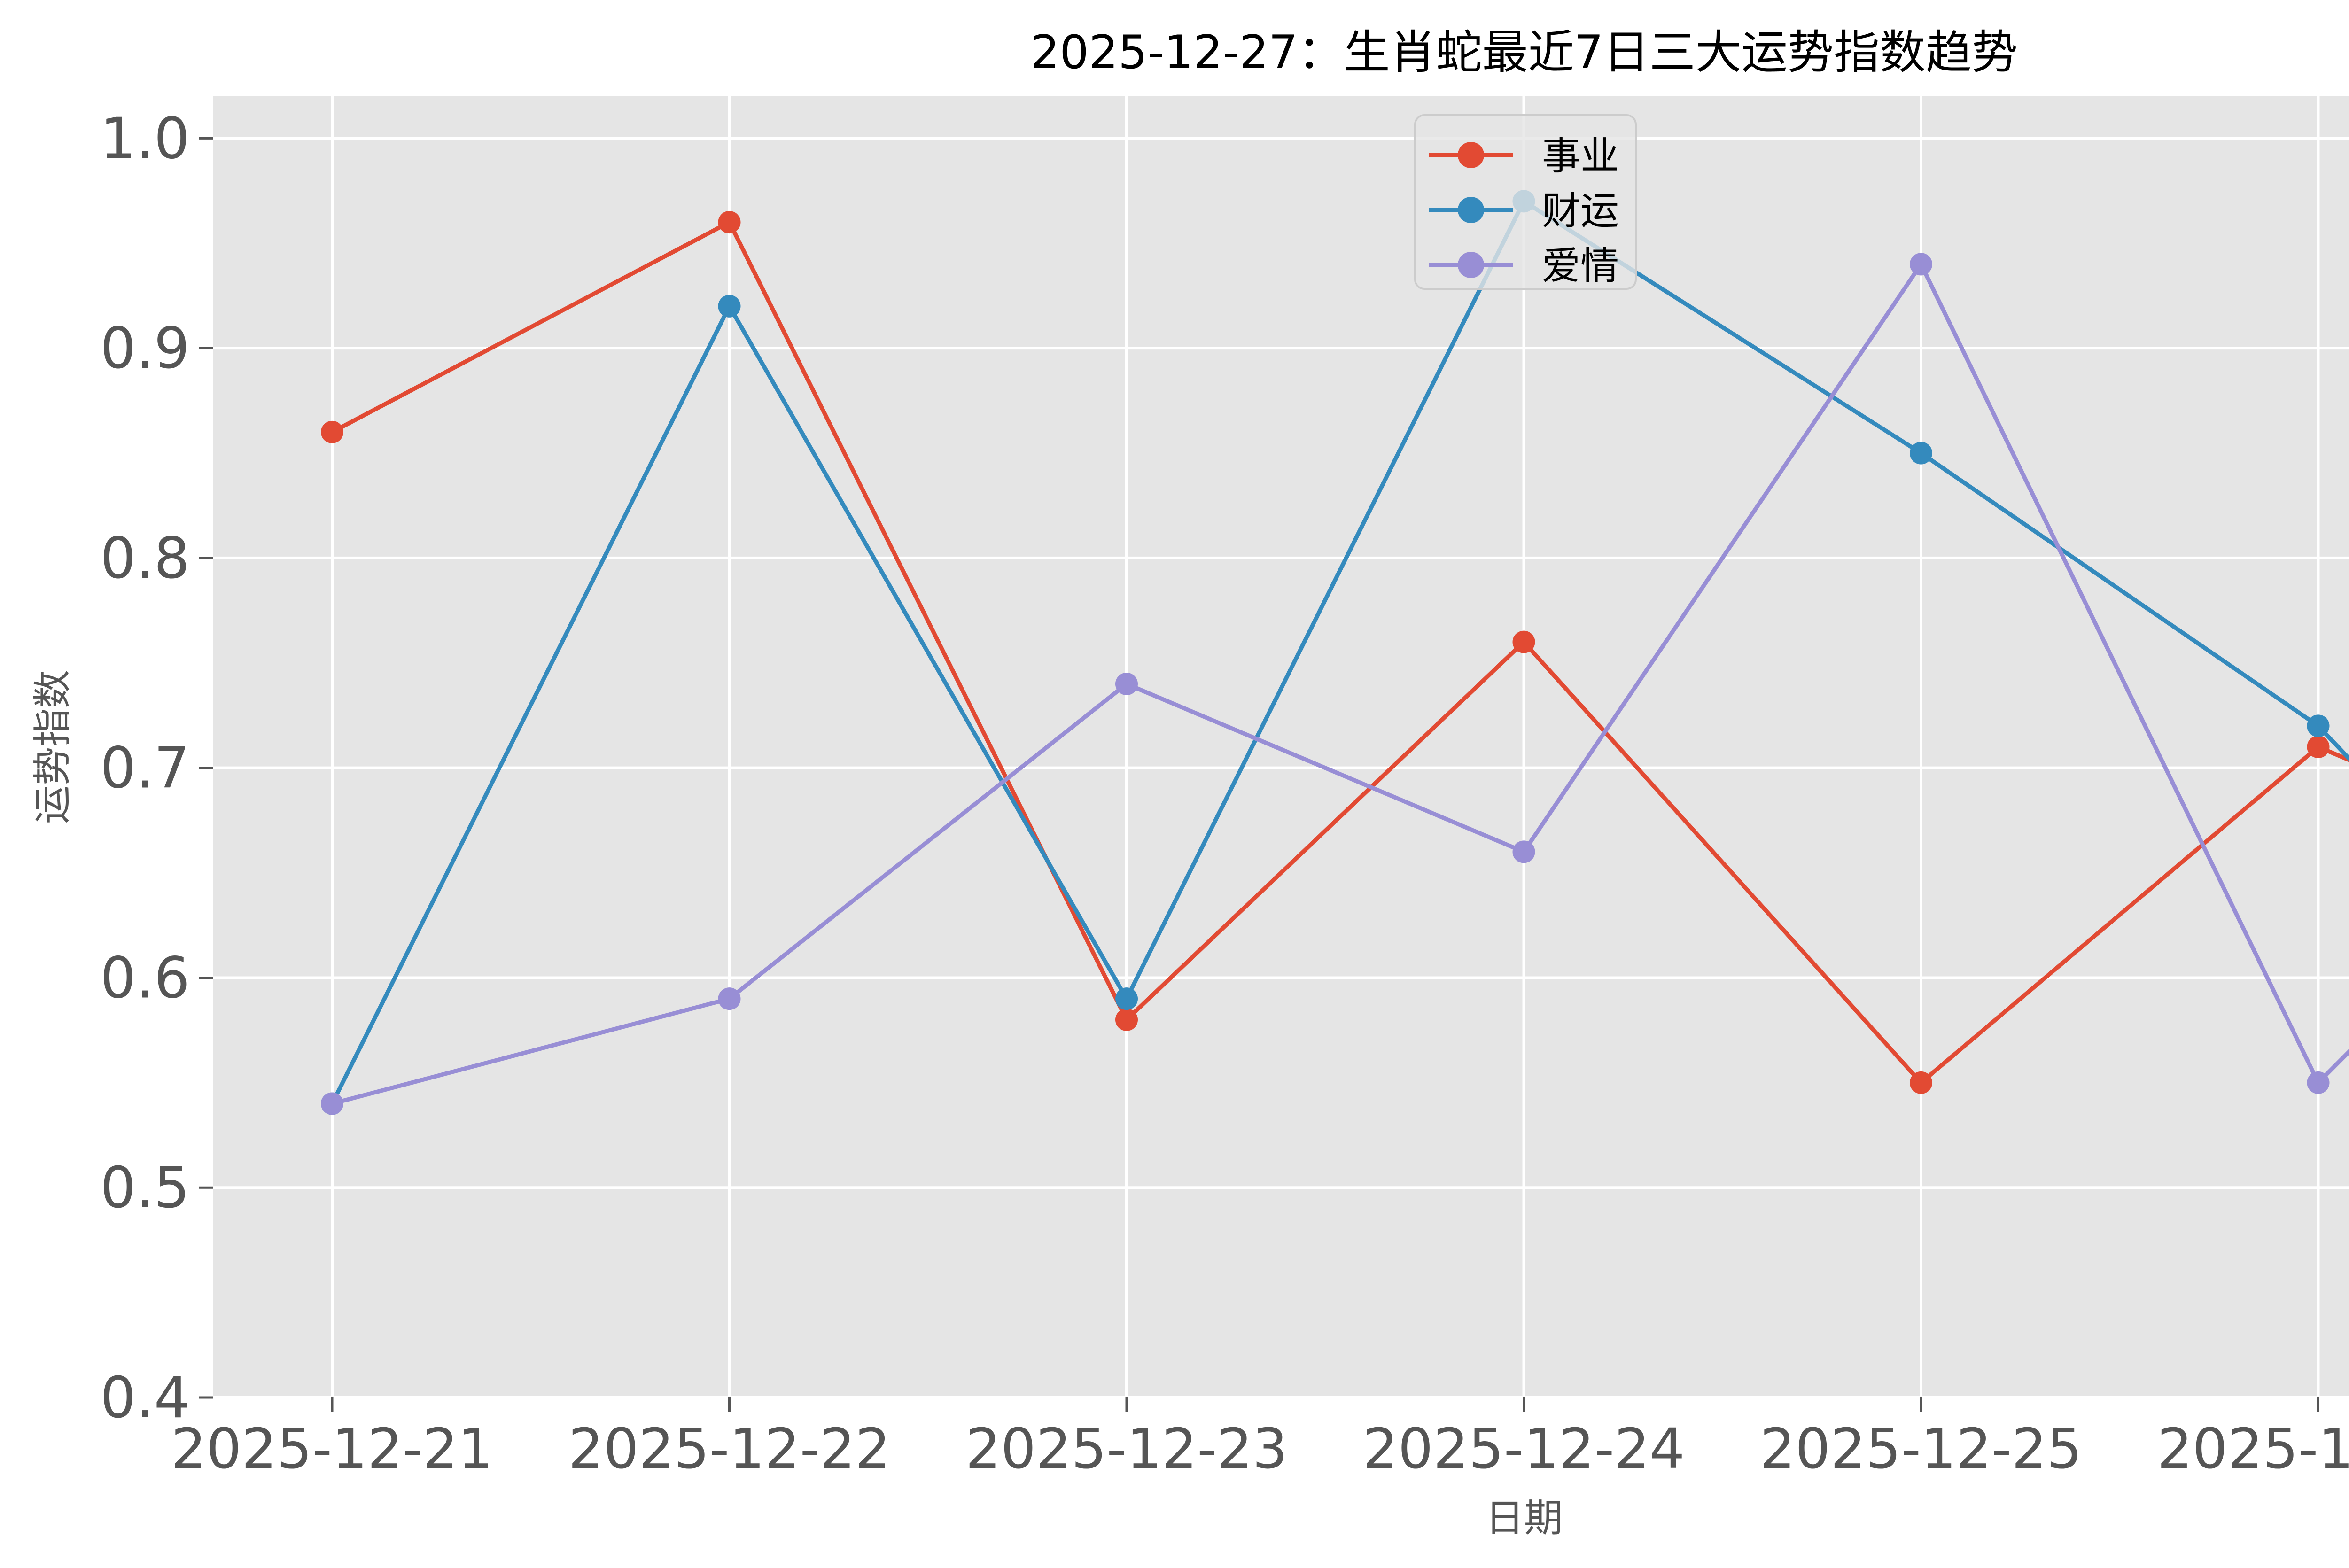 Image resolution: width=2349 pixels, height=1568 pixels. What do you see at coordinates (1580, 211) in the screenshot?
I see `legend-label: 财运` at bounding box center [1580, 211].